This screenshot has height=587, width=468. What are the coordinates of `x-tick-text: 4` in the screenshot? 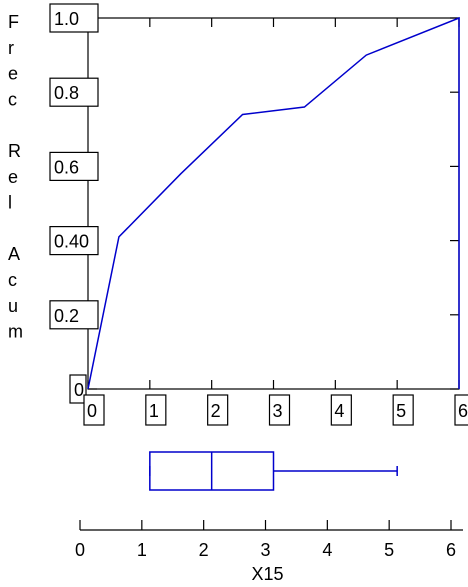 It's located at (339, 411).